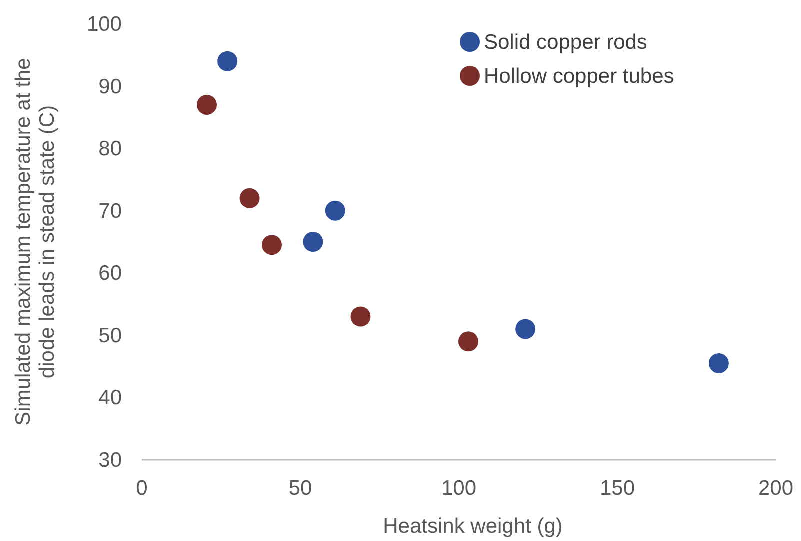 This screenshot has width=801, height=541. I want to click on y-tick-label: 80, so click(110, 149).